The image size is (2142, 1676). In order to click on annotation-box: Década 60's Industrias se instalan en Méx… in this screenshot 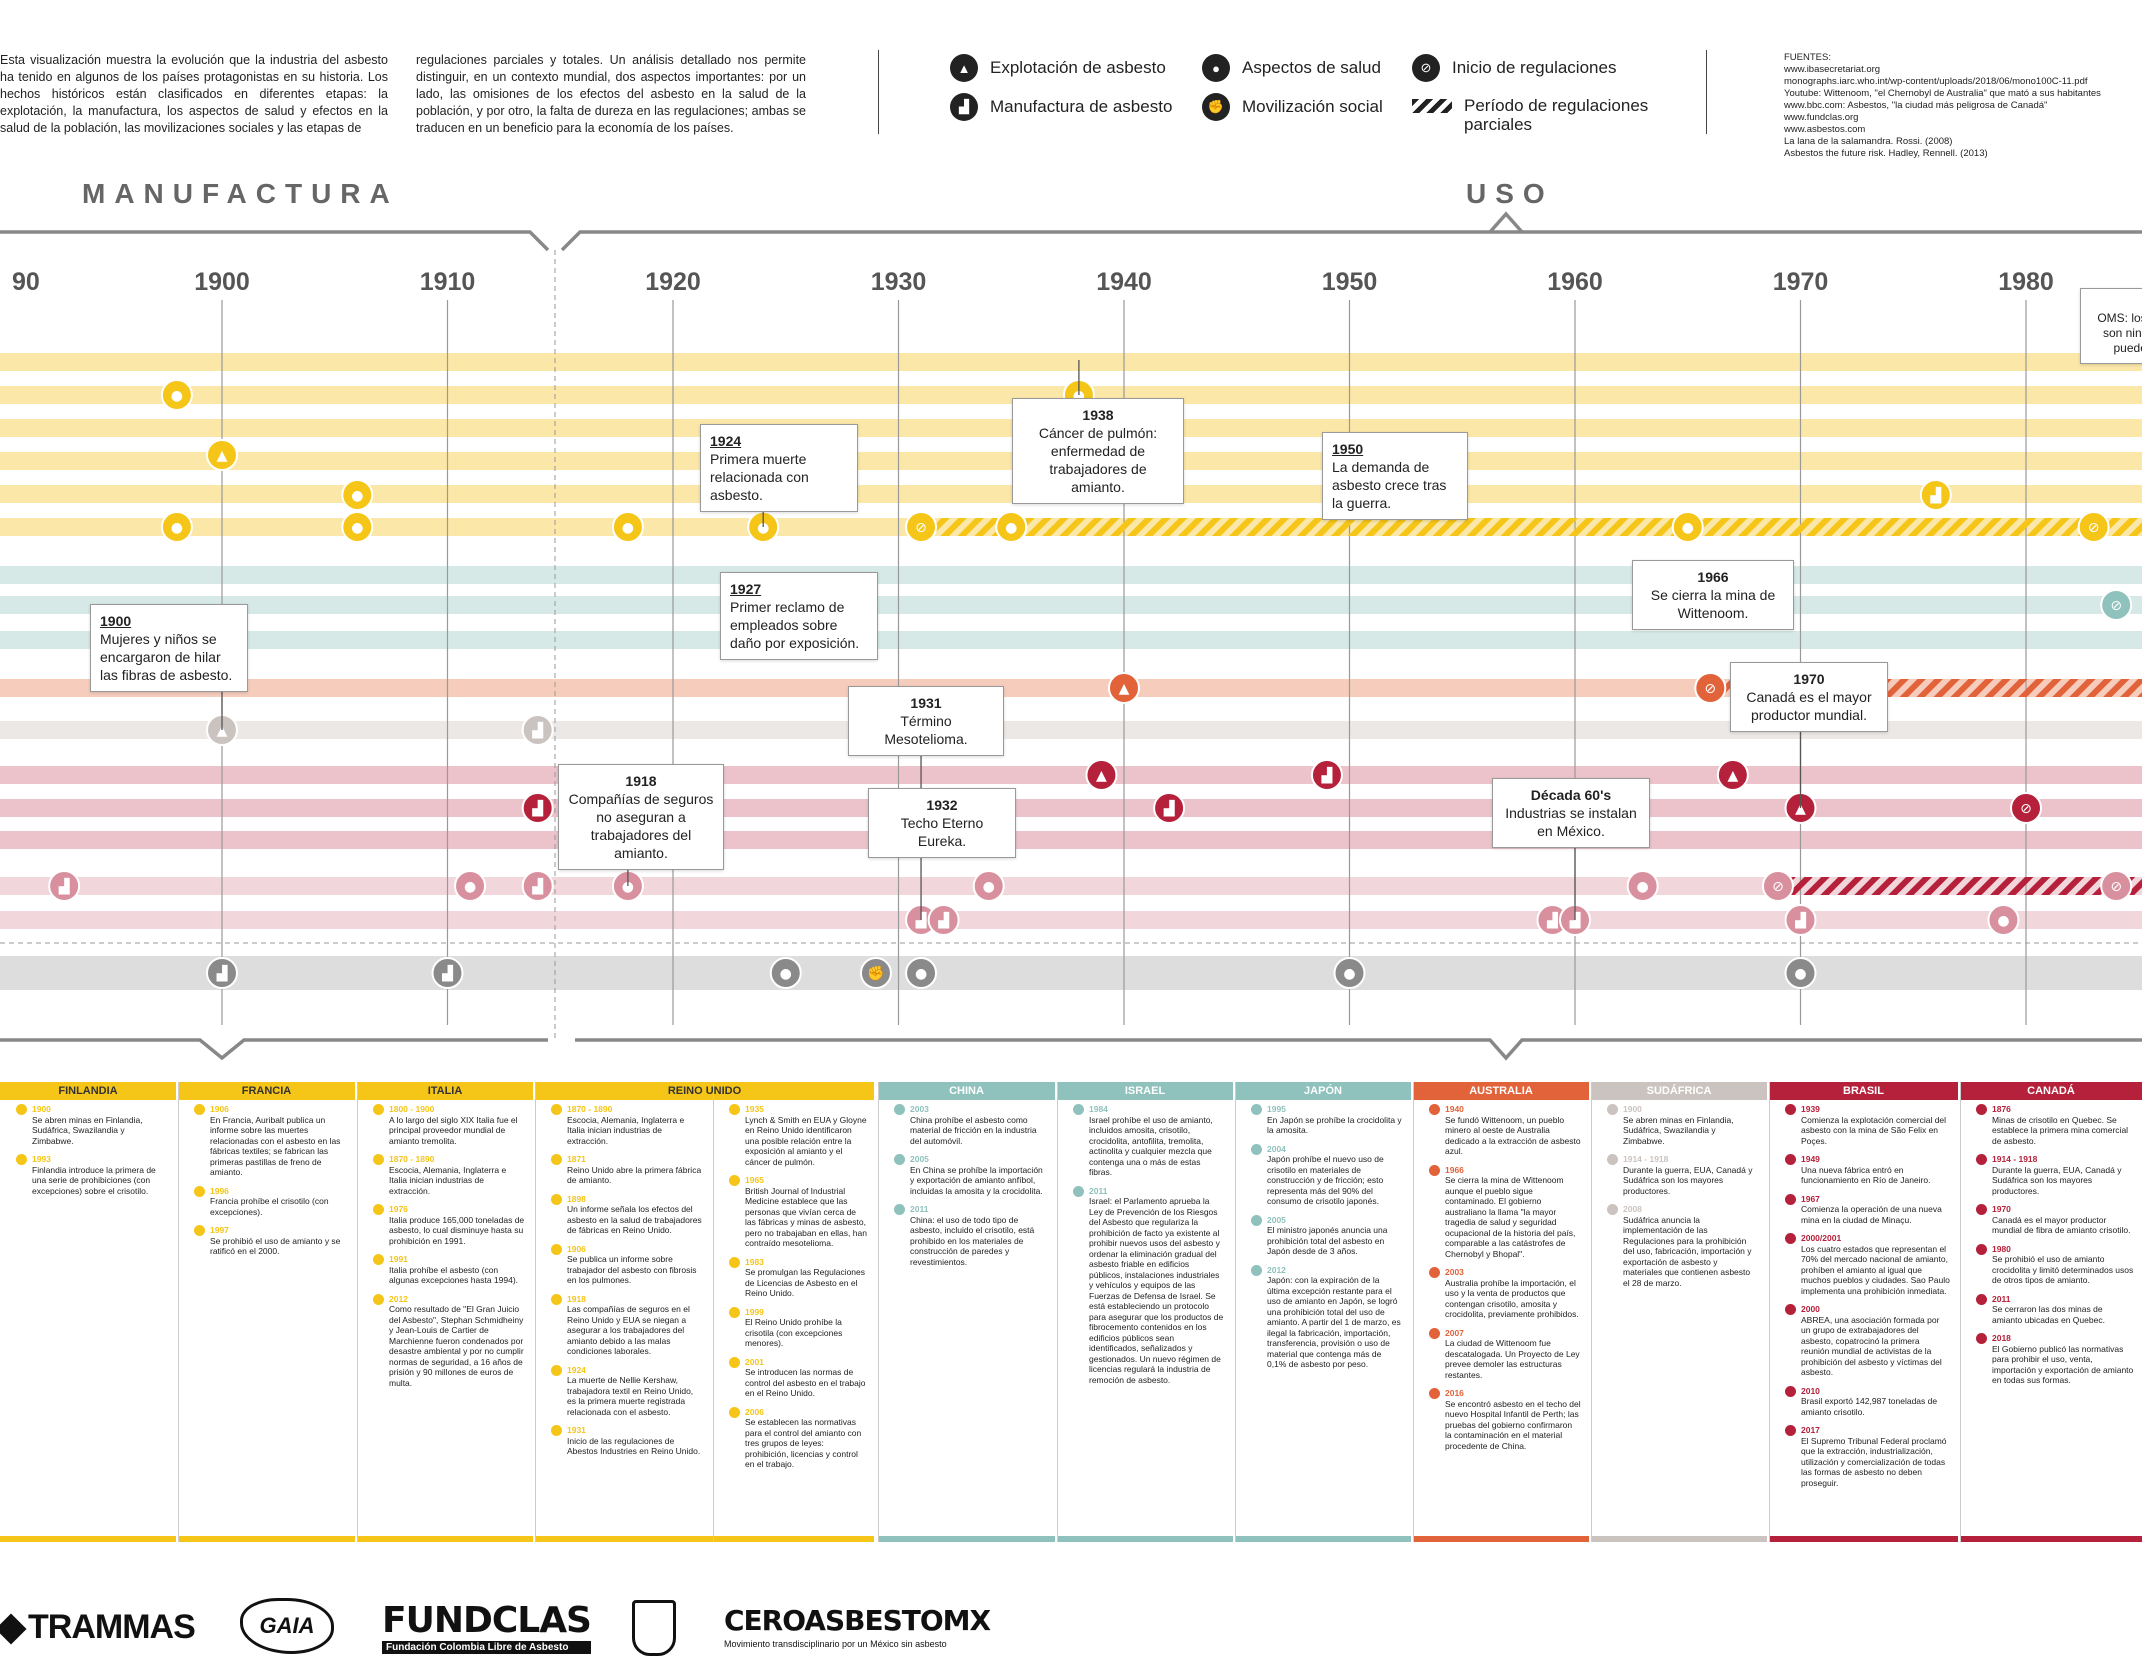, I will do `click(1571, 813)`.